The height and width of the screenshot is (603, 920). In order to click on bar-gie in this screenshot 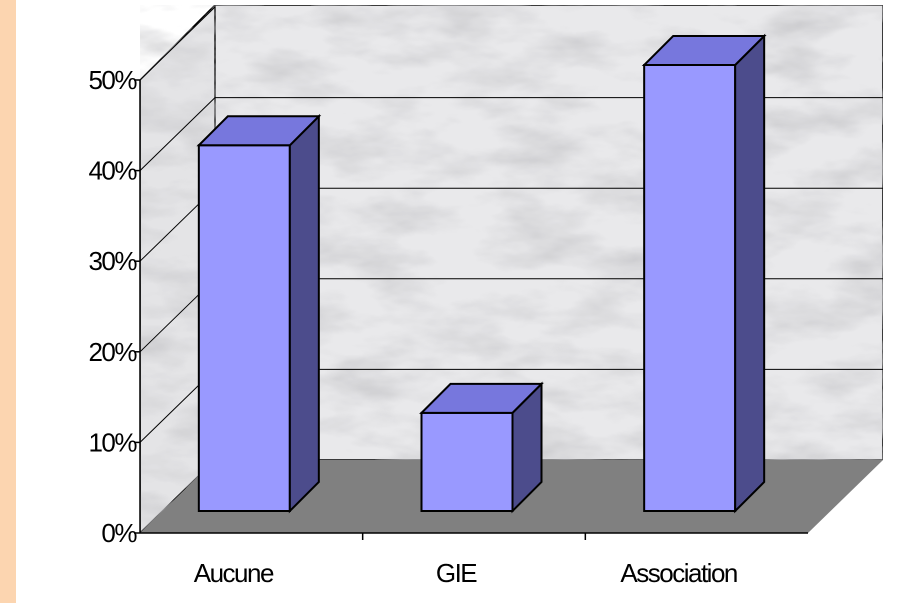, I will do `click(481, 447)`.